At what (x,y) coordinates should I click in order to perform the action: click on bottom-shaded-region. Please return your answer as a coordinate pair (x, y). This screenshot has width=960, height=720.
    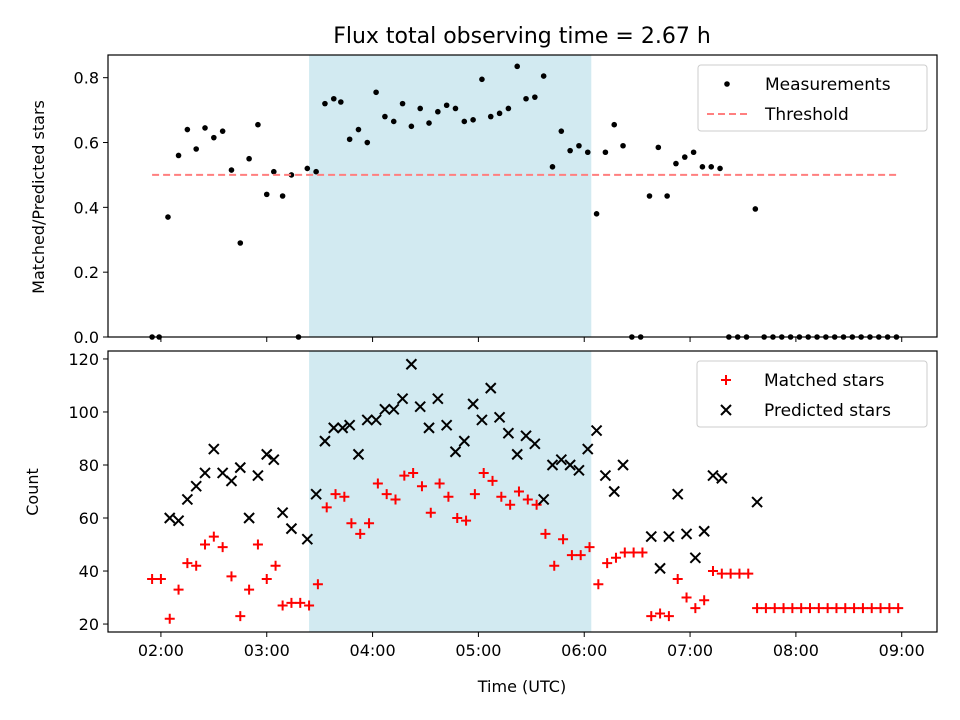
    Looking at the image, I should click on (450, 491).